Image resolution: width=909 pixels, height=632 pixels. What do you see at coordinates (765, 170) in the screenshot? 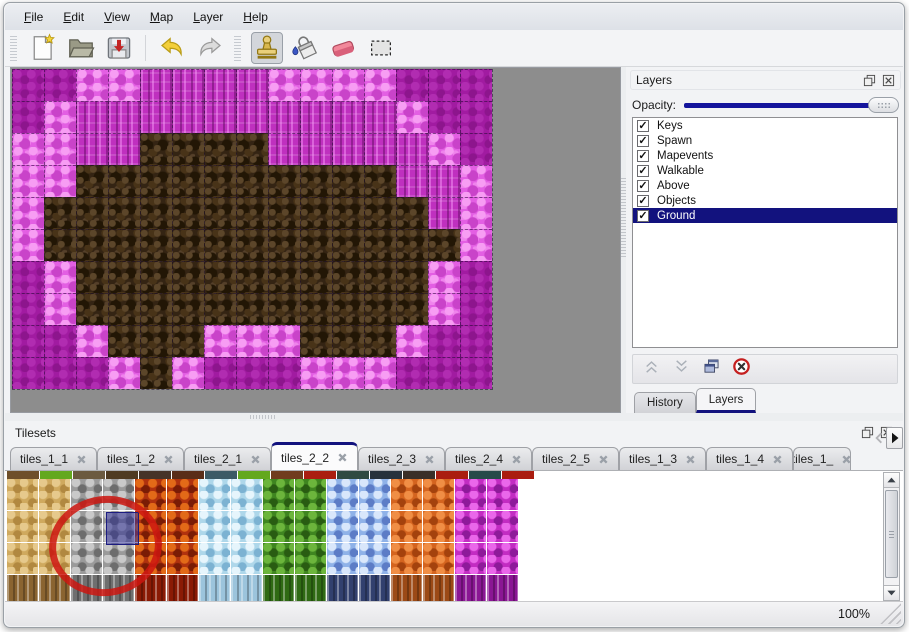
I see `layer-item-walkable: ✓ Walkable` at bounding box center [765, 170].